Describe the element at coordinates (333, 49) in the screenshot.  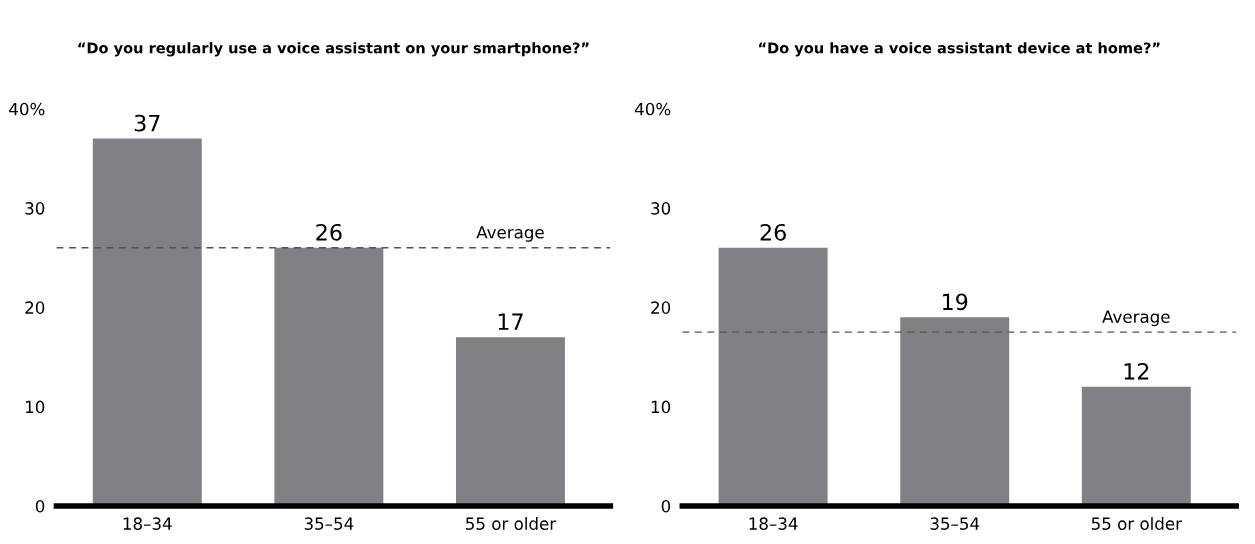
I see `chart-title: “Do you regularly use a voice assistant on your smartphone?”` at that location.